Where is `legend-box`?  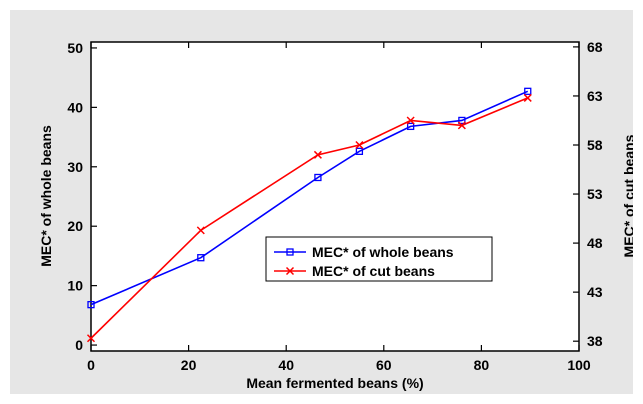 legend-box is located at coordinates (379, 259).